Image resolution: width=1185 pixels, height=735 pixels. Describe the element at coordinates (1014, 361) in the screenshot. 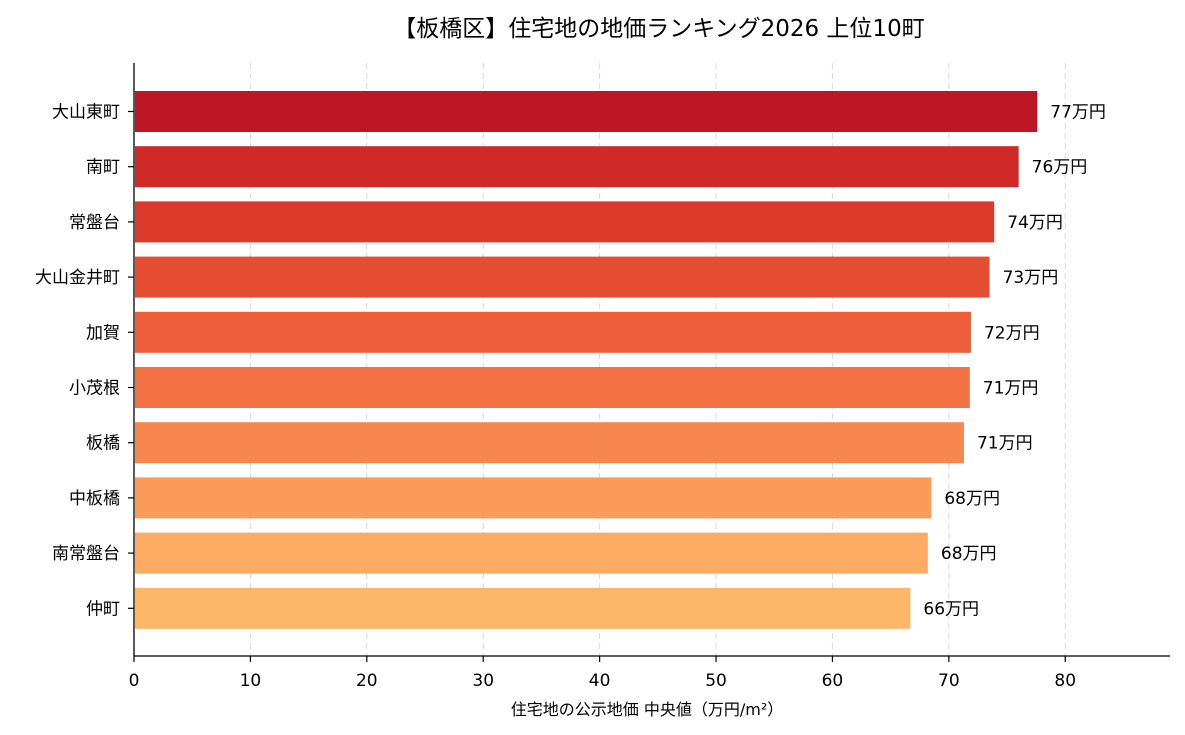

I see `data-labels: 77万円 76万円 74万円 73万円 72万円 71万円 71万円 68万円 68万円 66万円` at that location.